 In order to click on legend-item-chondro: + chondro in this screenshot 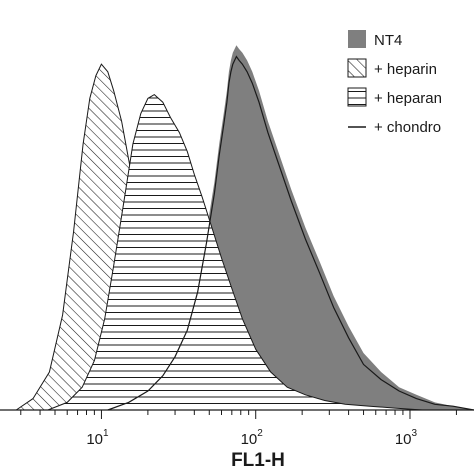, I will do `click(394, 127)`.